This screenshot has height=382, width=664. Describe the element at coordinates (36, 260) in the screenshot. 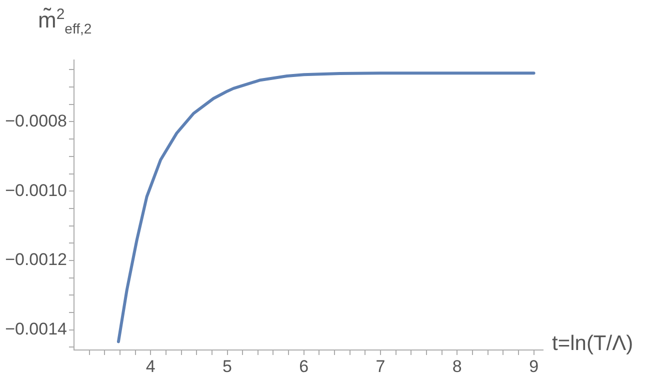

I see `y-tick-label: −0.0012` at that location.